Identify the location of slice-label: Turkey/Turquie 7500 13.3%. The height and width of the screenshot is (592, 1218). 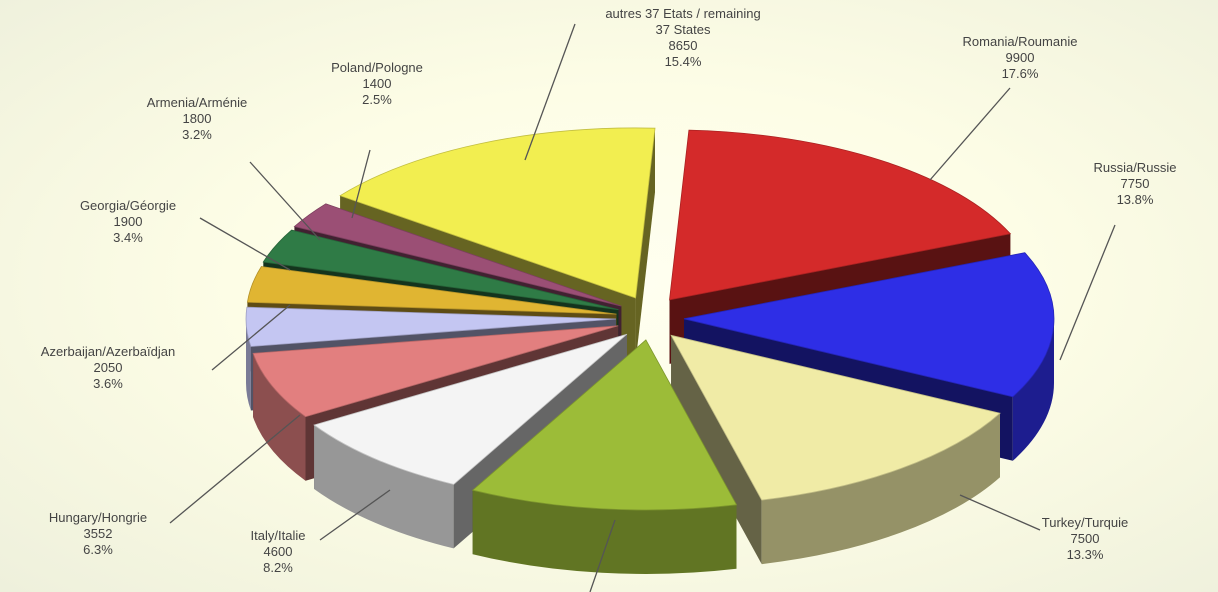
(1085, 538).